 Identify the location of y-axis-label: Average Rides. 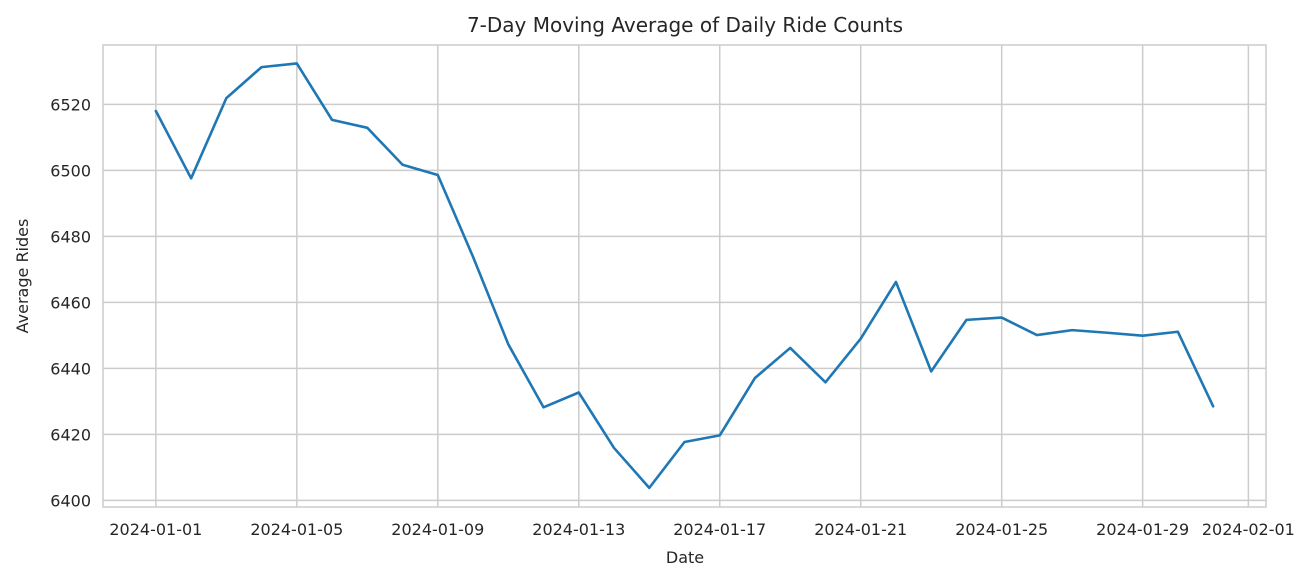
(22, 276).